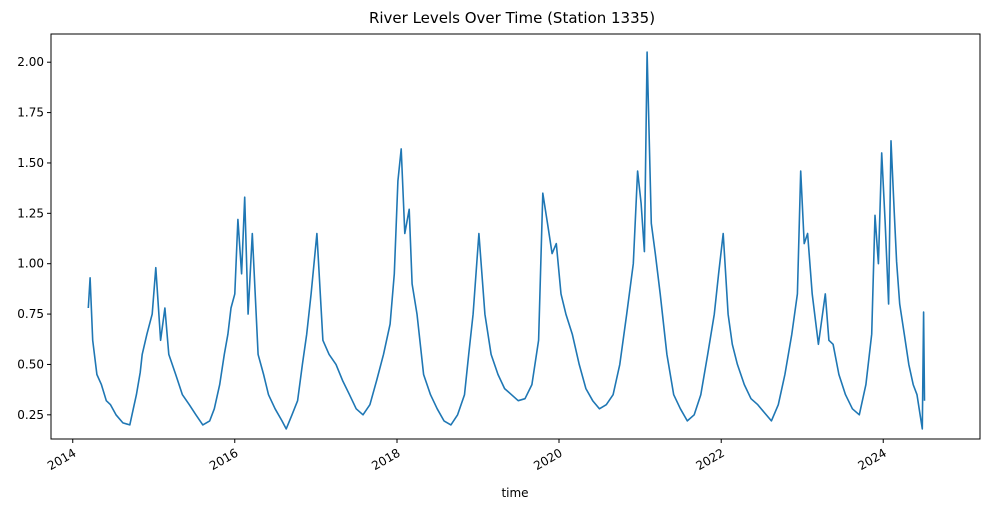 This screenshot has height=513, width=990. Describe the element at coordinates (512, 18) in the screenshot. I see `chart-title: River Levels Over Time (Station 1335)` at that location.